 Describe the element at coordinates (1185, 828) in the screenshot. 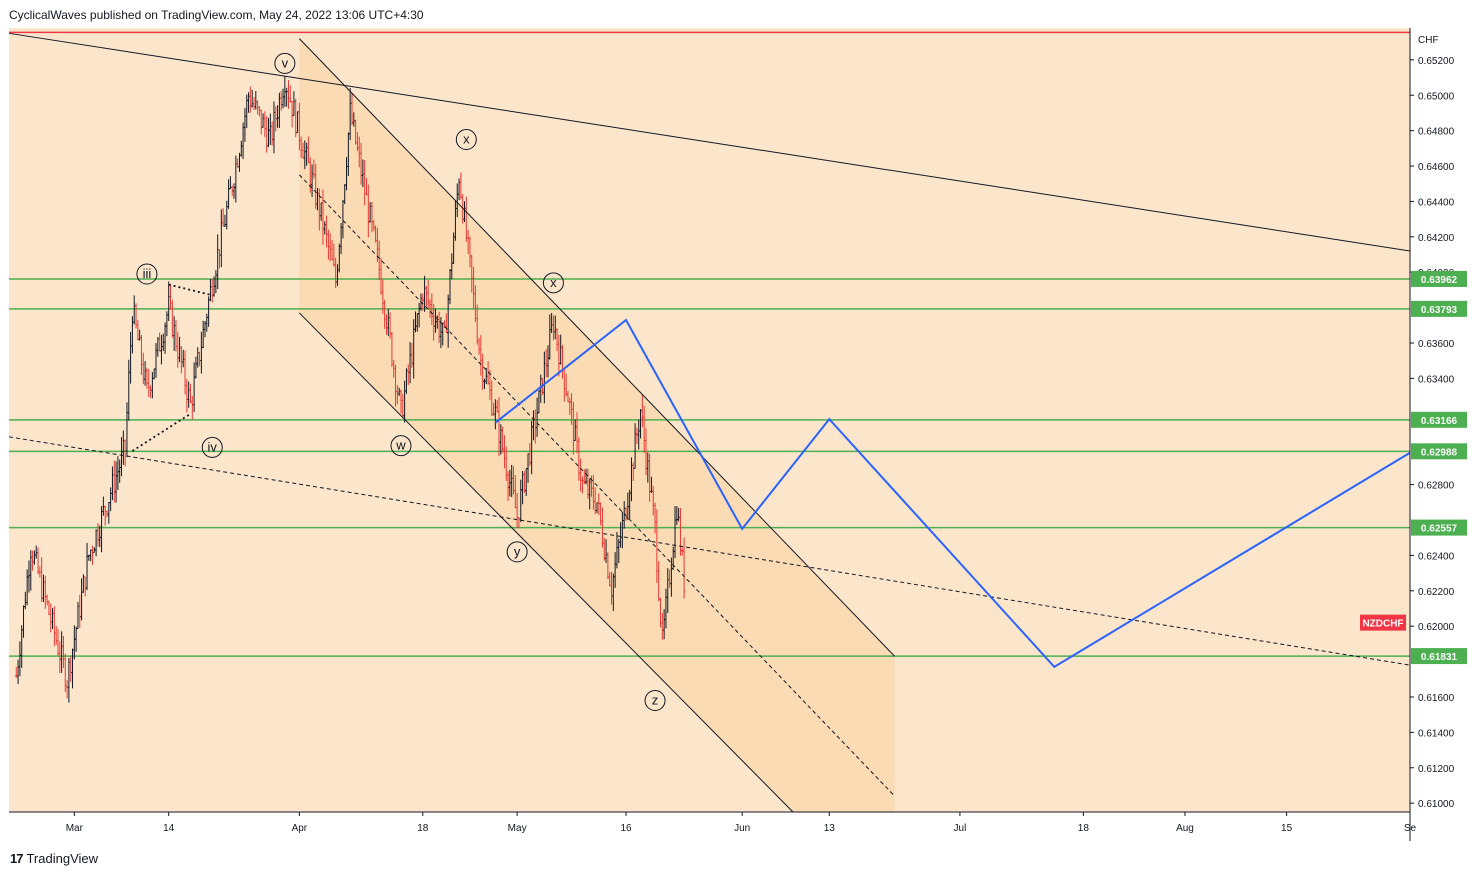

I see `x-tick-label: Aug` at that location.